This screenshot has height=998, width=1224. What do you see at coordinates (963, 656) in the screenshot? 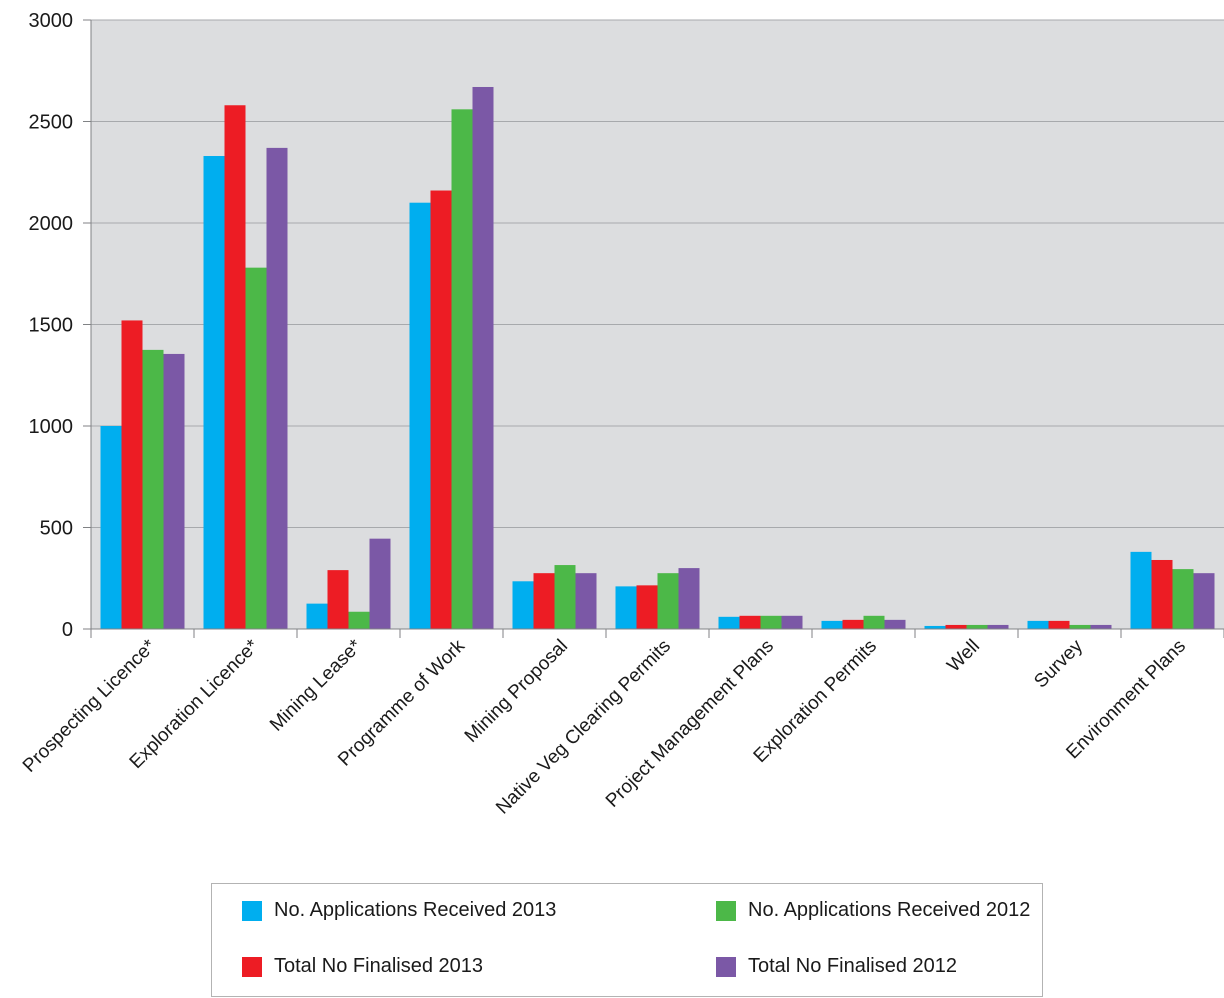
I see `x-tick-label: Well` at bounding box center [963, 656].